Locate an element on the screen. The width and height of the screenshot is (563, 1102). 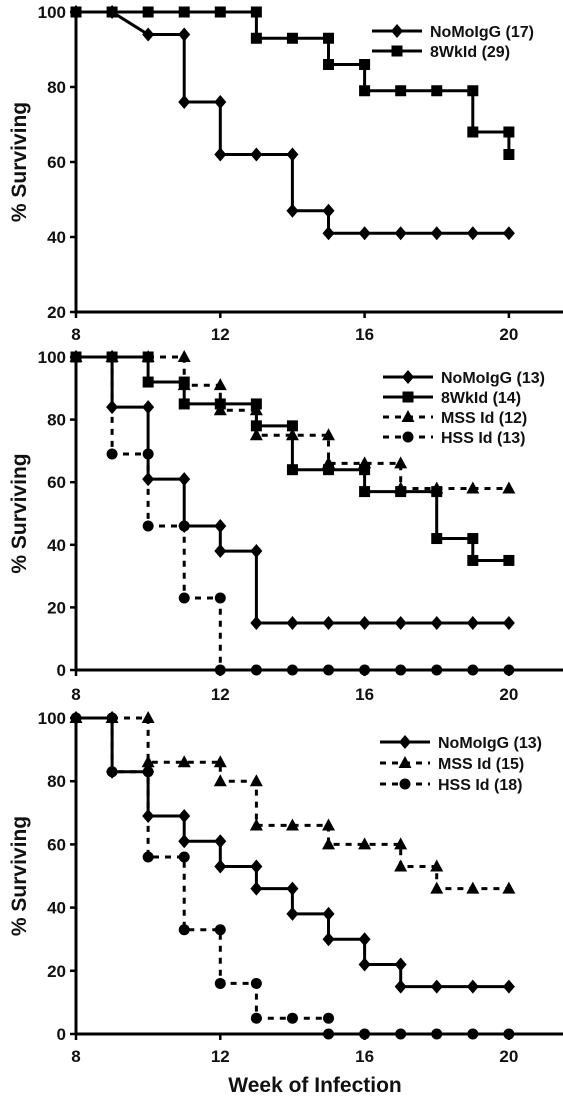
legend-entry: HSS Id (18) is located at coordinates (451, 785).